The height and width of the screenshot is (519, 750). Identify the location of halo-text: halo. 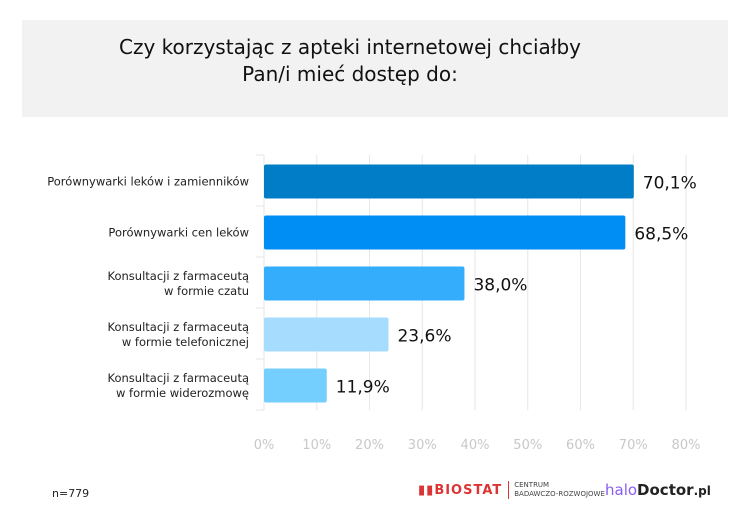
(621, 490).